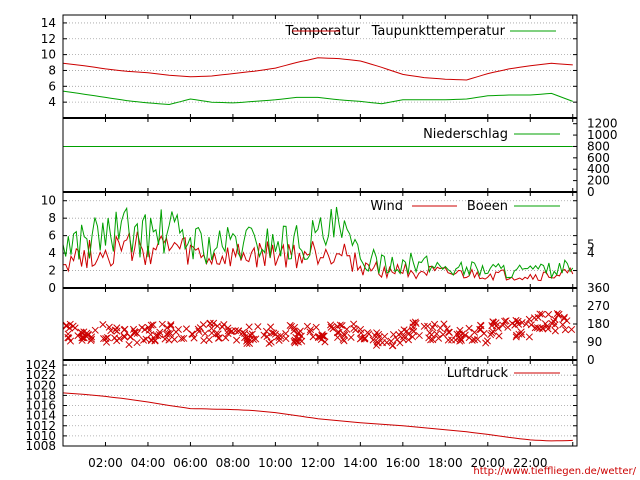 This screenshot has width=640, height=480. Describe the element at coordinates (52, 70) in the screenshot. I see `y-tick-label: 8` at that location.